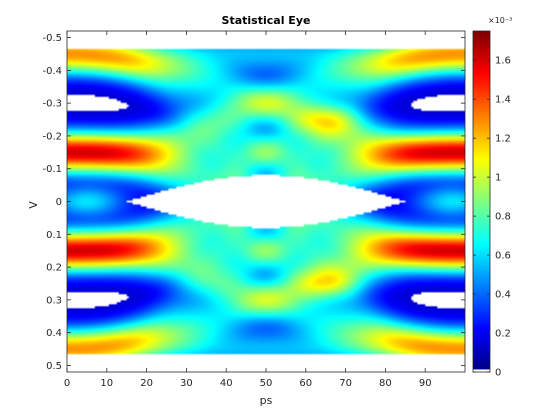 Image resolution: width=560 pixels, height=420 pixels. What do you see at coordinates (54, 235) in the screenshot?
I see `y-tick-label: 0.1` at bounding box center [54, 235].